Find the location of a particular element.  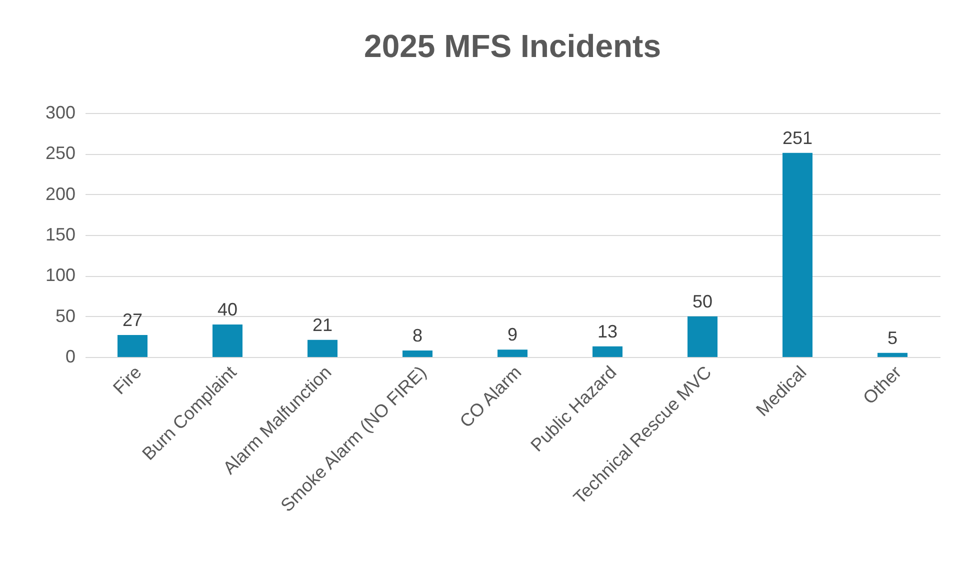

data-label: 21 is located at coordinates (322, 324).